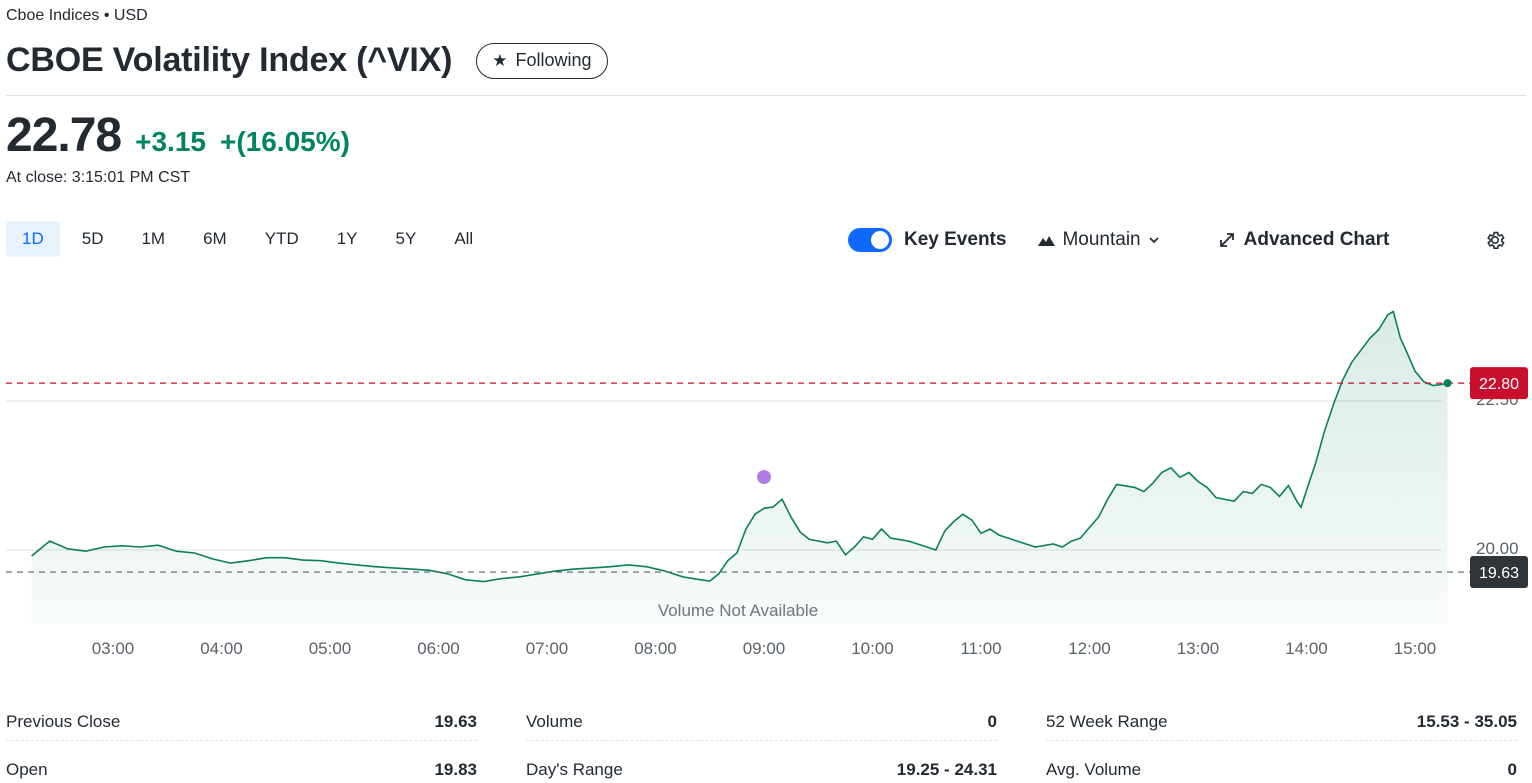  I want to click on stat-row-volume: Volume 0, so click(761, 722).